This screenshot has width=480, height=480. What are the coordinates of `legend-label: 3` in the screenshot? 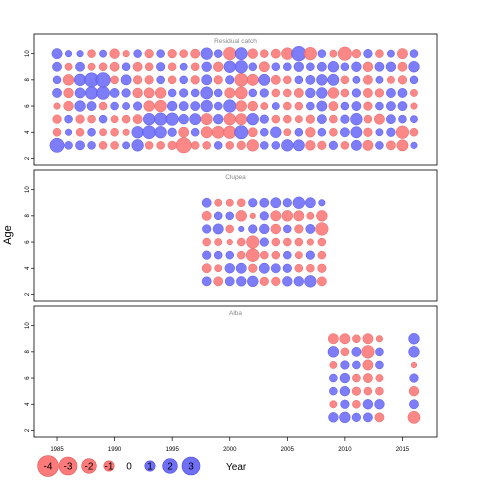 It's located at (191, 467).